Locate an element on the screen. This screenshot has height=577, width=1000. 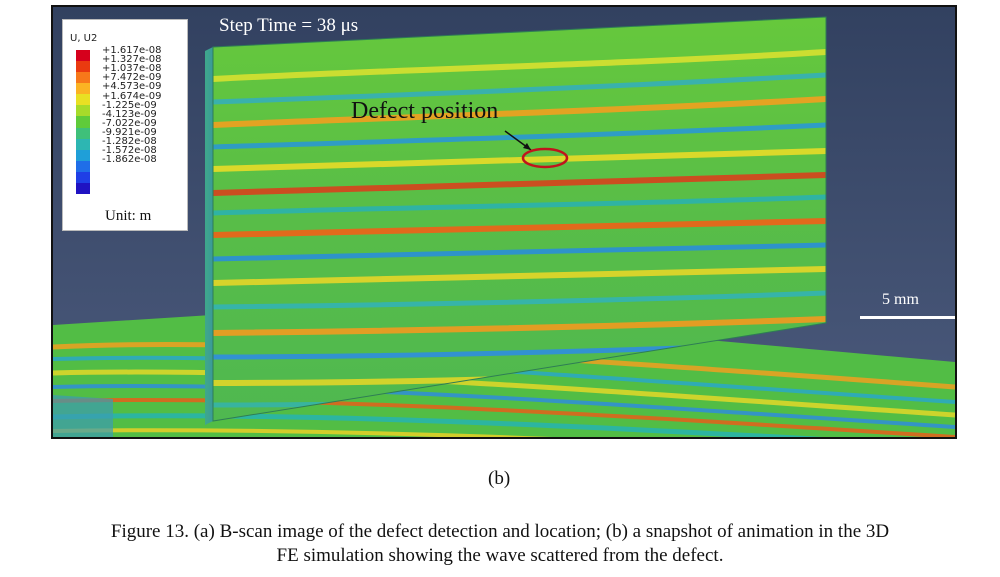
panel-label: (b) is located at coordinates (499, 478).